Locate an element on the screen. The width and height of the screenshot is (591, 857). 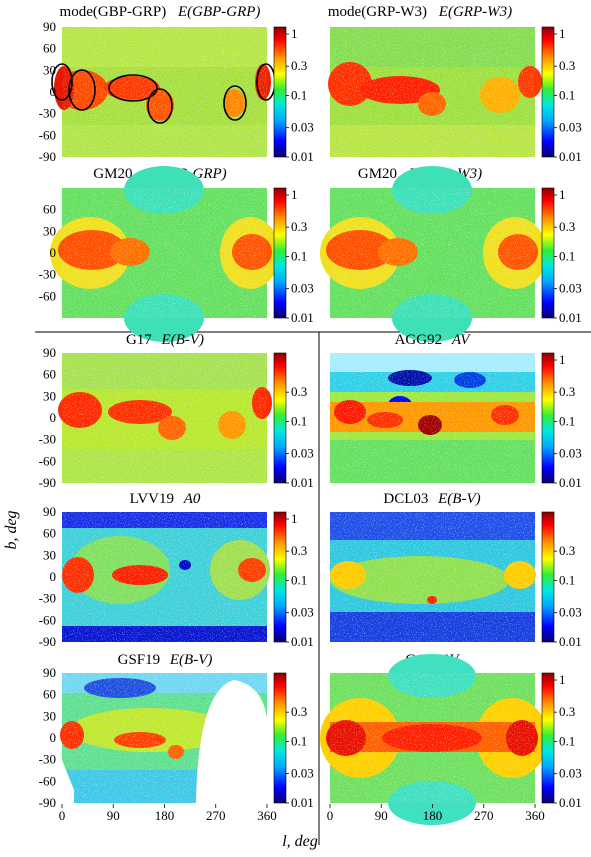
map-p9 is located at coordinates (163, 738).